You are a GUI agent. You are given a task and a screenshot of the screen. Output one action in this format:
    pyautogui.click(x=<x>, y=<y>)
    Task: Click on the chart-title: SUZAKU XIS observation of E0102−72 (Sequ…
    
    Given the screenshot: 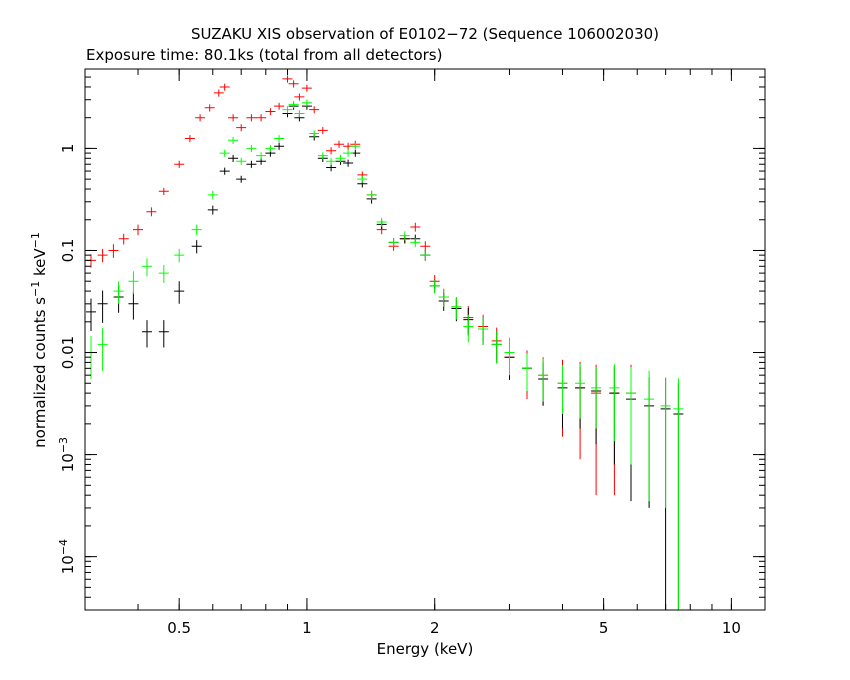 What is the action you would take?
    pyautogui.click(x=425, y=34)
    